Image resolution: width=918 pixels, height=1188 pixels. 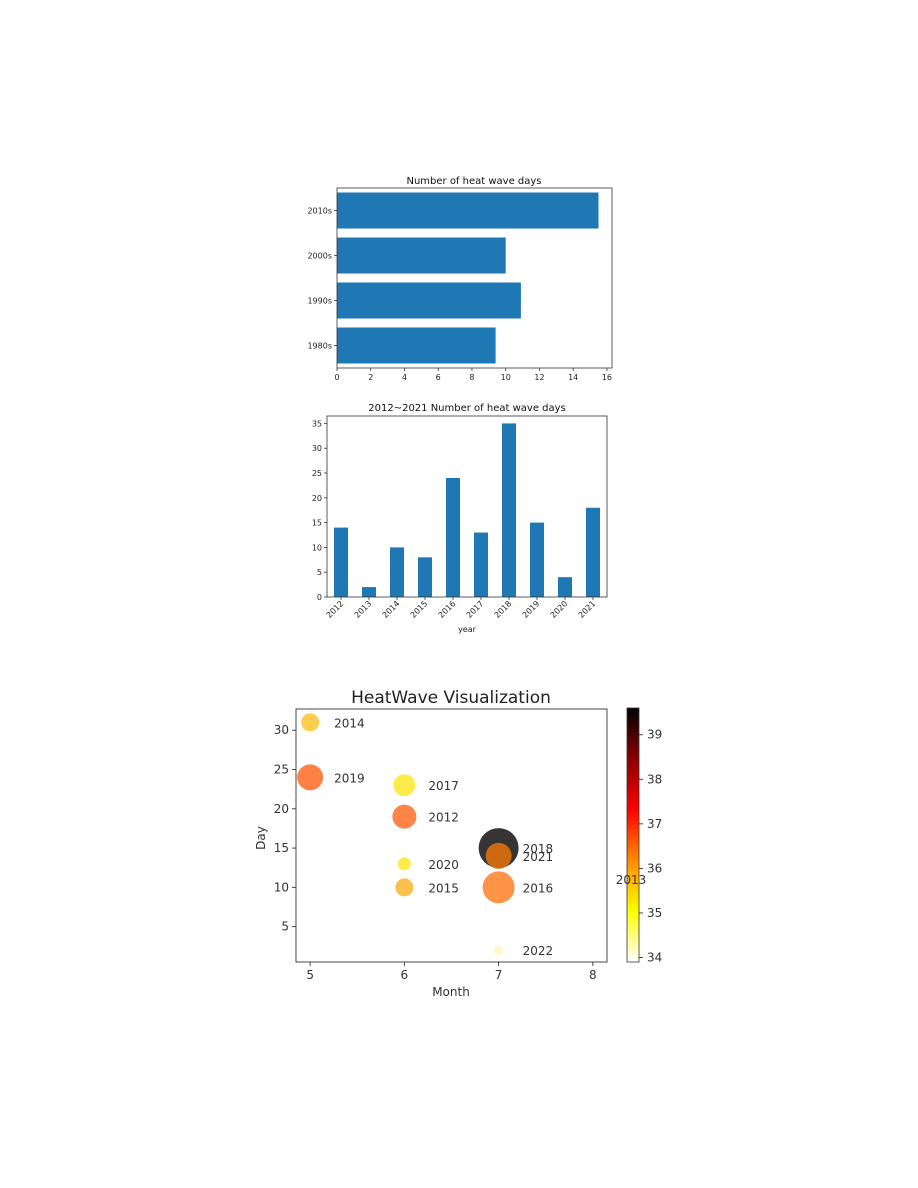 What do you see at coordinates (451, 835) in the screenshot?
I see `chart3-plot-frame` at bounding box center [451, 835].